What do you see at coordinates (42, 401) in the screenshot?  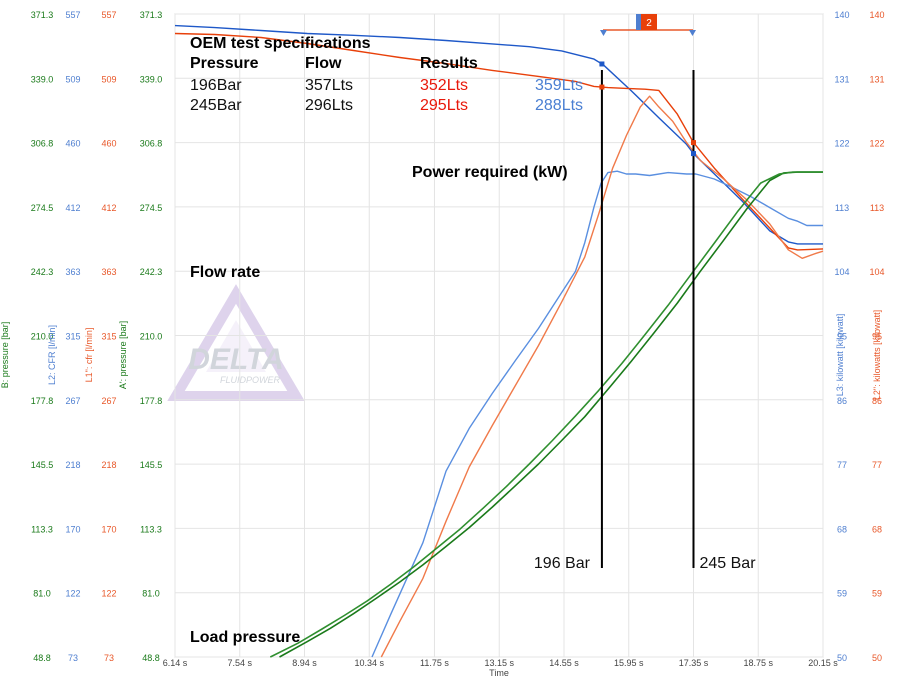 I see `y-tick-label: 177.8` at bounding box center [42, 401].